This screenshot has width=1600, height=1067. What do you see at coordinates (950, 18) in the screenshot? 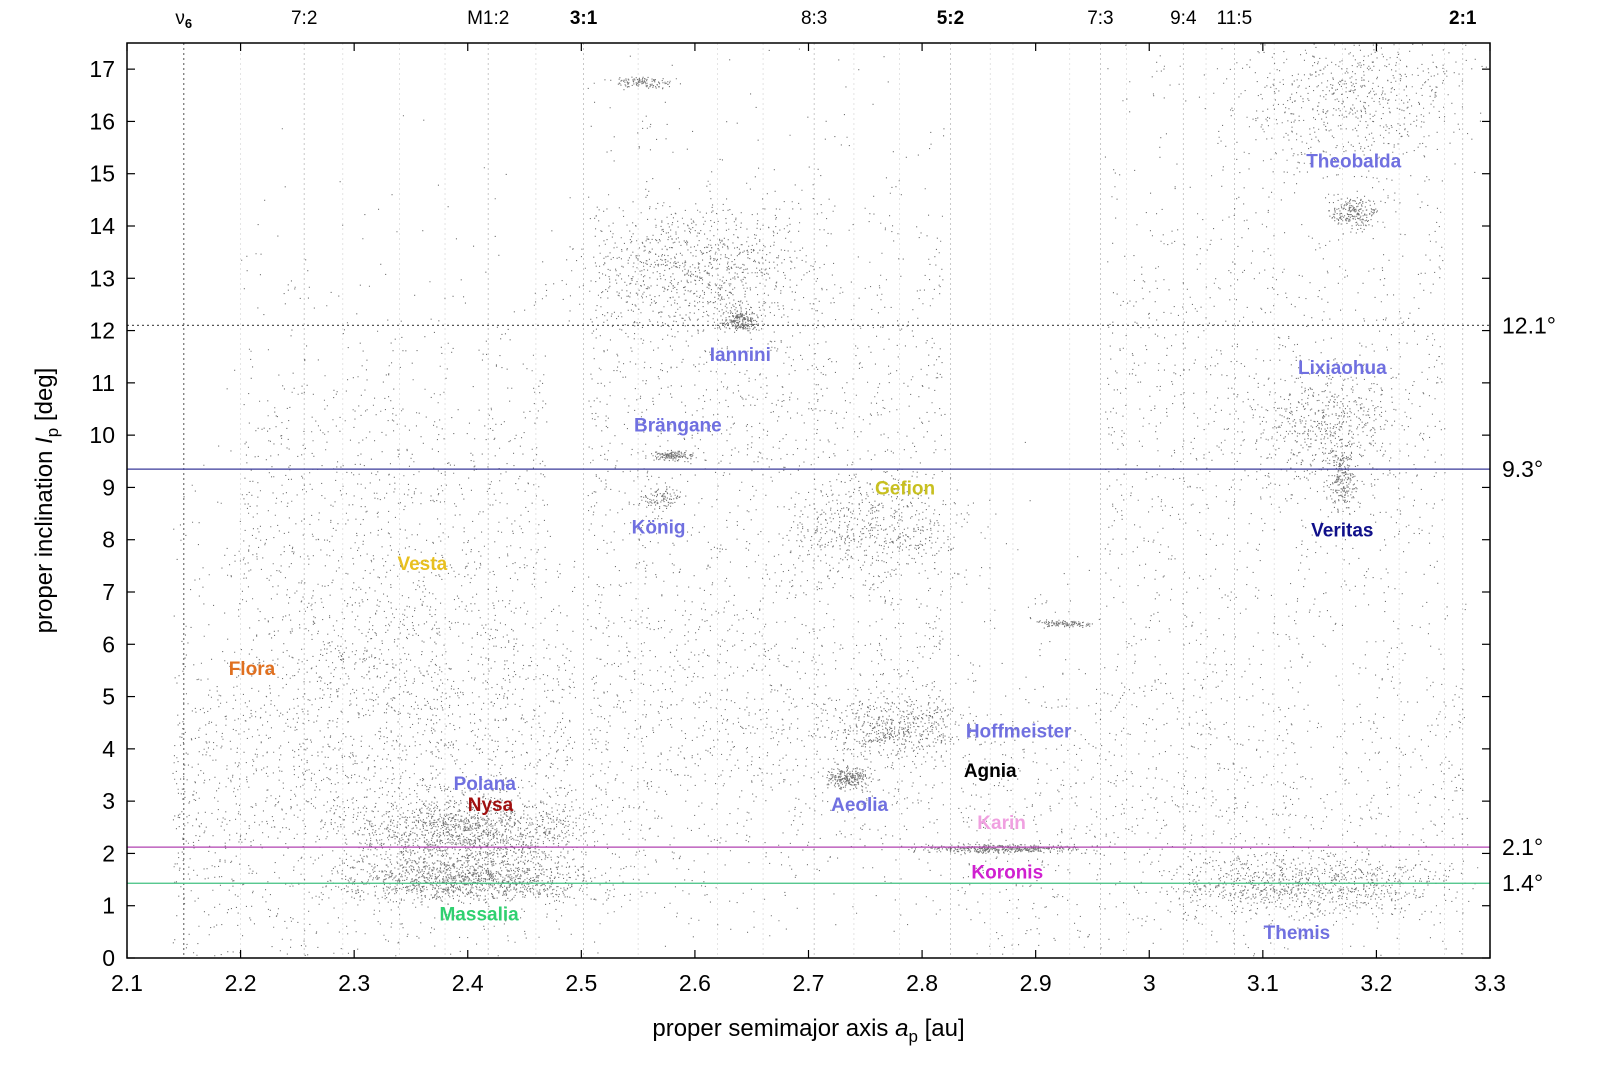
I see `resonance-label: 5:2` at bounding box center [950, 18].